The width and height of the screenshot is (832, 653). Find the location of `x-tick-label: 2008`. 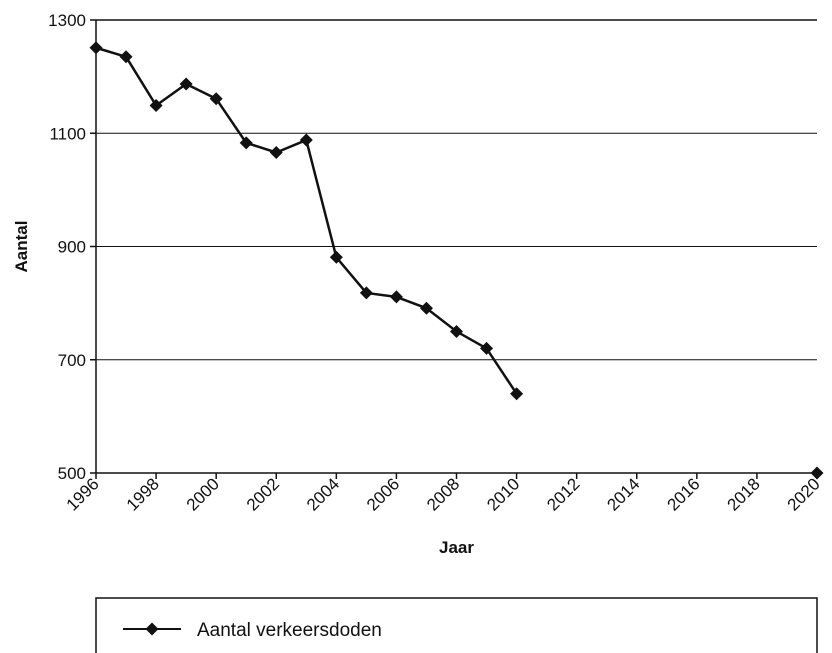

x-tick-label: 2008 is located at coordinates (443, 494).